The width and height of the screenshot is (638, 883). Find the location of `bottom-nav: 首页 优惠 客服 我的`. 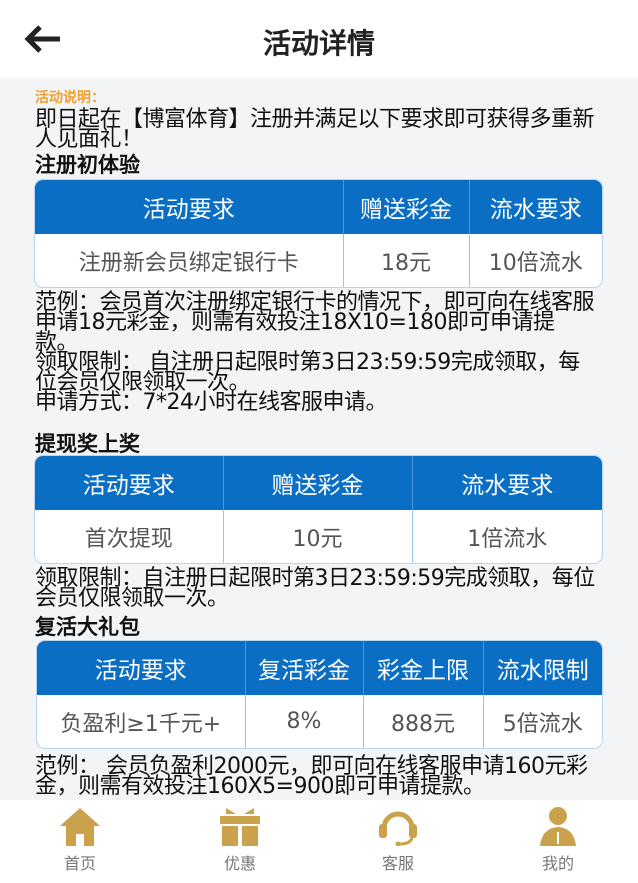

bottom-nav: 首页 优惠 客服 我的 is located at coordinates (319, 841).